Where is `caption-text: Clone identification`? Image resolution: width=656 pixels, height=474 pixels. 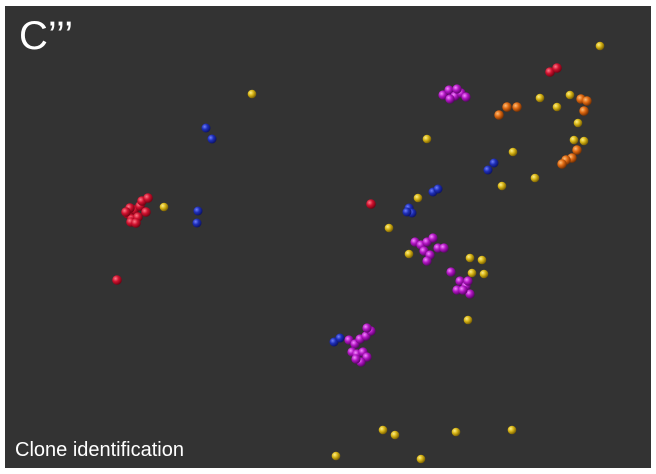
caption-text: Clone identification is located at coordinates (99, 450).